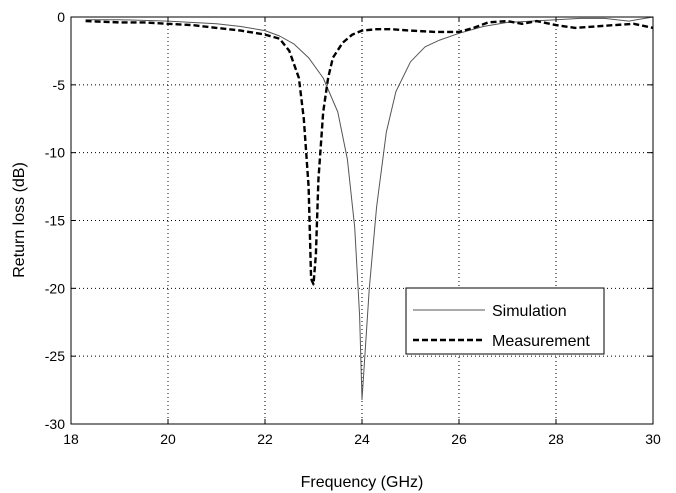 The height and width of the screenshot is (493, 676). What do you see at coordinates (653, 439) in the screenshot?
I see `x-tick-label: 30` at bounding box center [653, 439].